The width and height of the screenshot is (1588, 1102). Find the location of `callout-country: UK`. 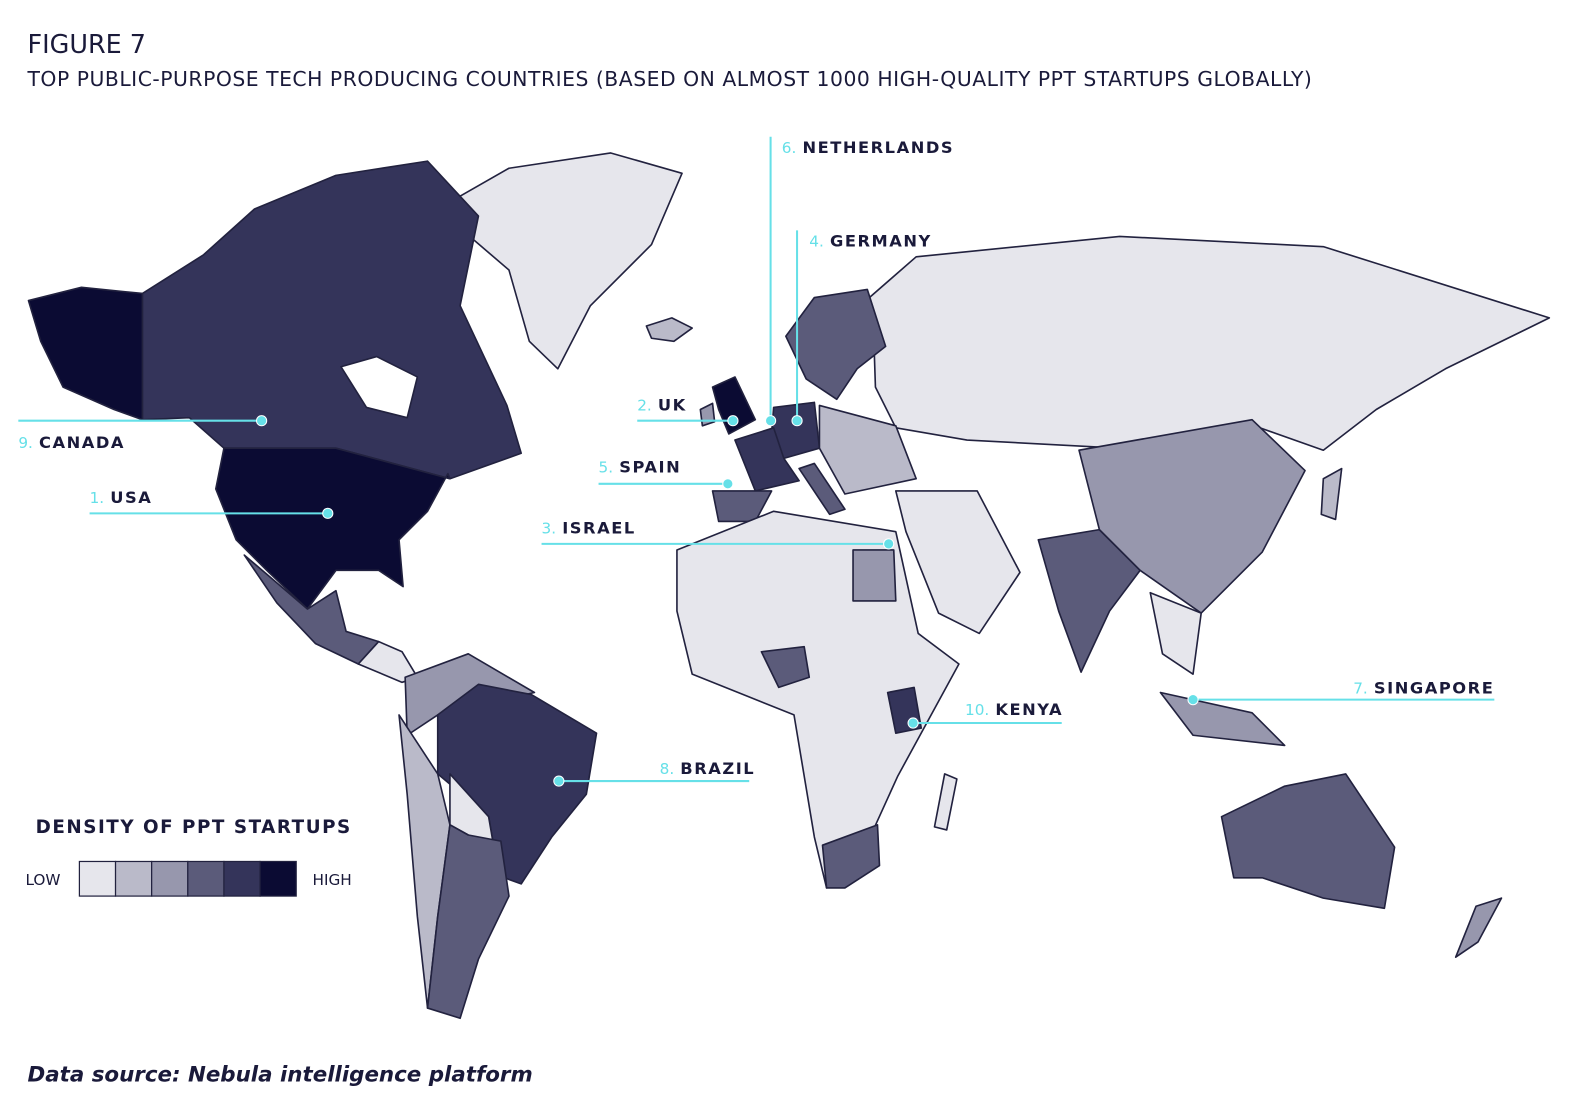

callout-country: UK is located at coordinates (672, 405).